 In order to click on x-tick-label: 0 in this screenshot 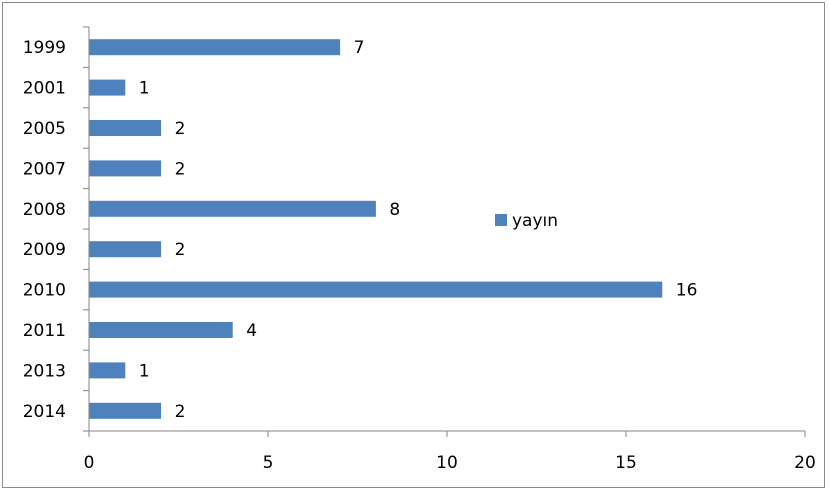, I will do `click(89, 463)`.